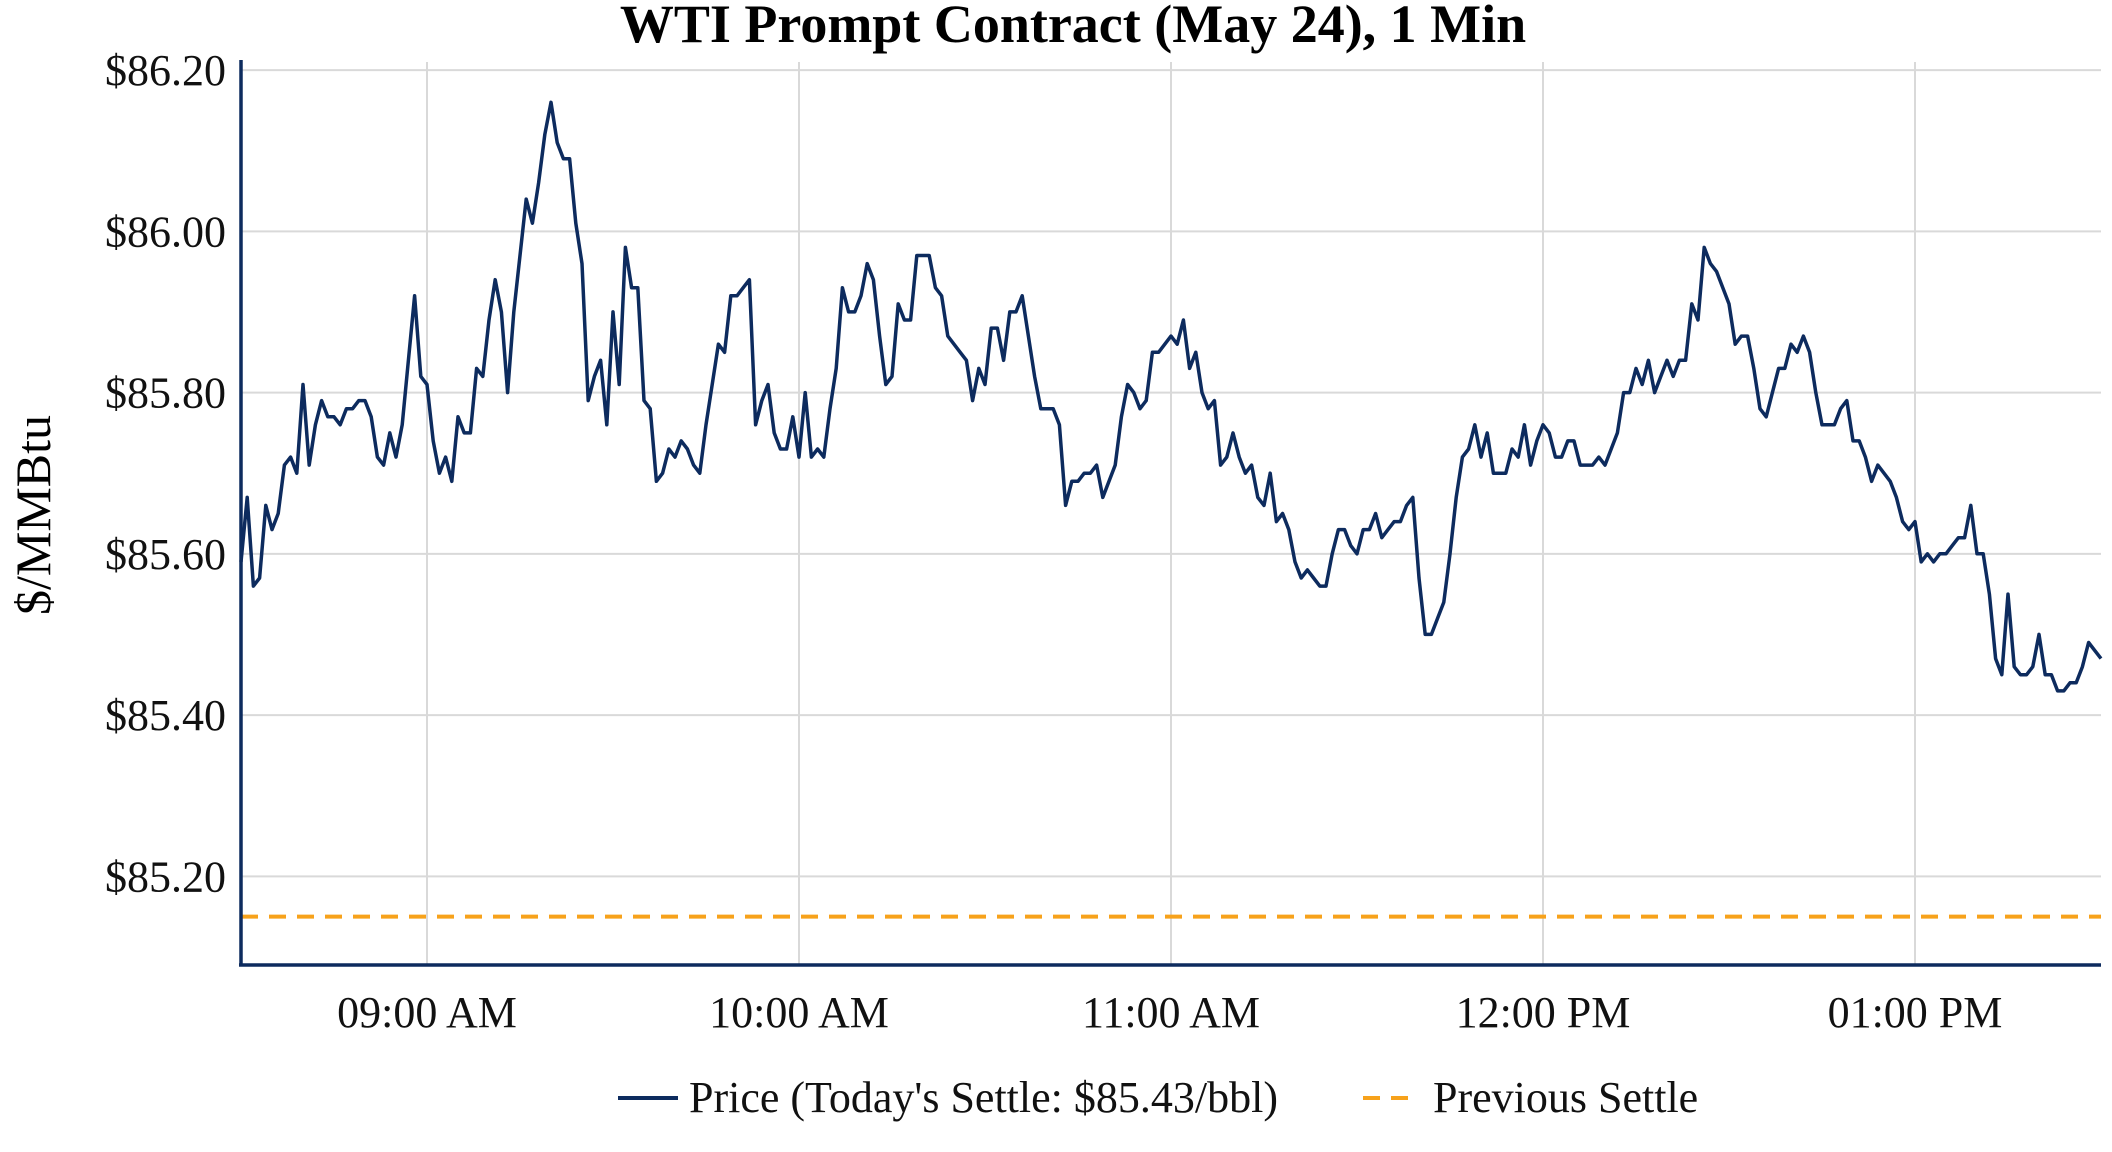  What do you see at coordinates (165, 554) in the screenshot?
I see `y-tick-label: $85.60` at bounding box center [165, 554].